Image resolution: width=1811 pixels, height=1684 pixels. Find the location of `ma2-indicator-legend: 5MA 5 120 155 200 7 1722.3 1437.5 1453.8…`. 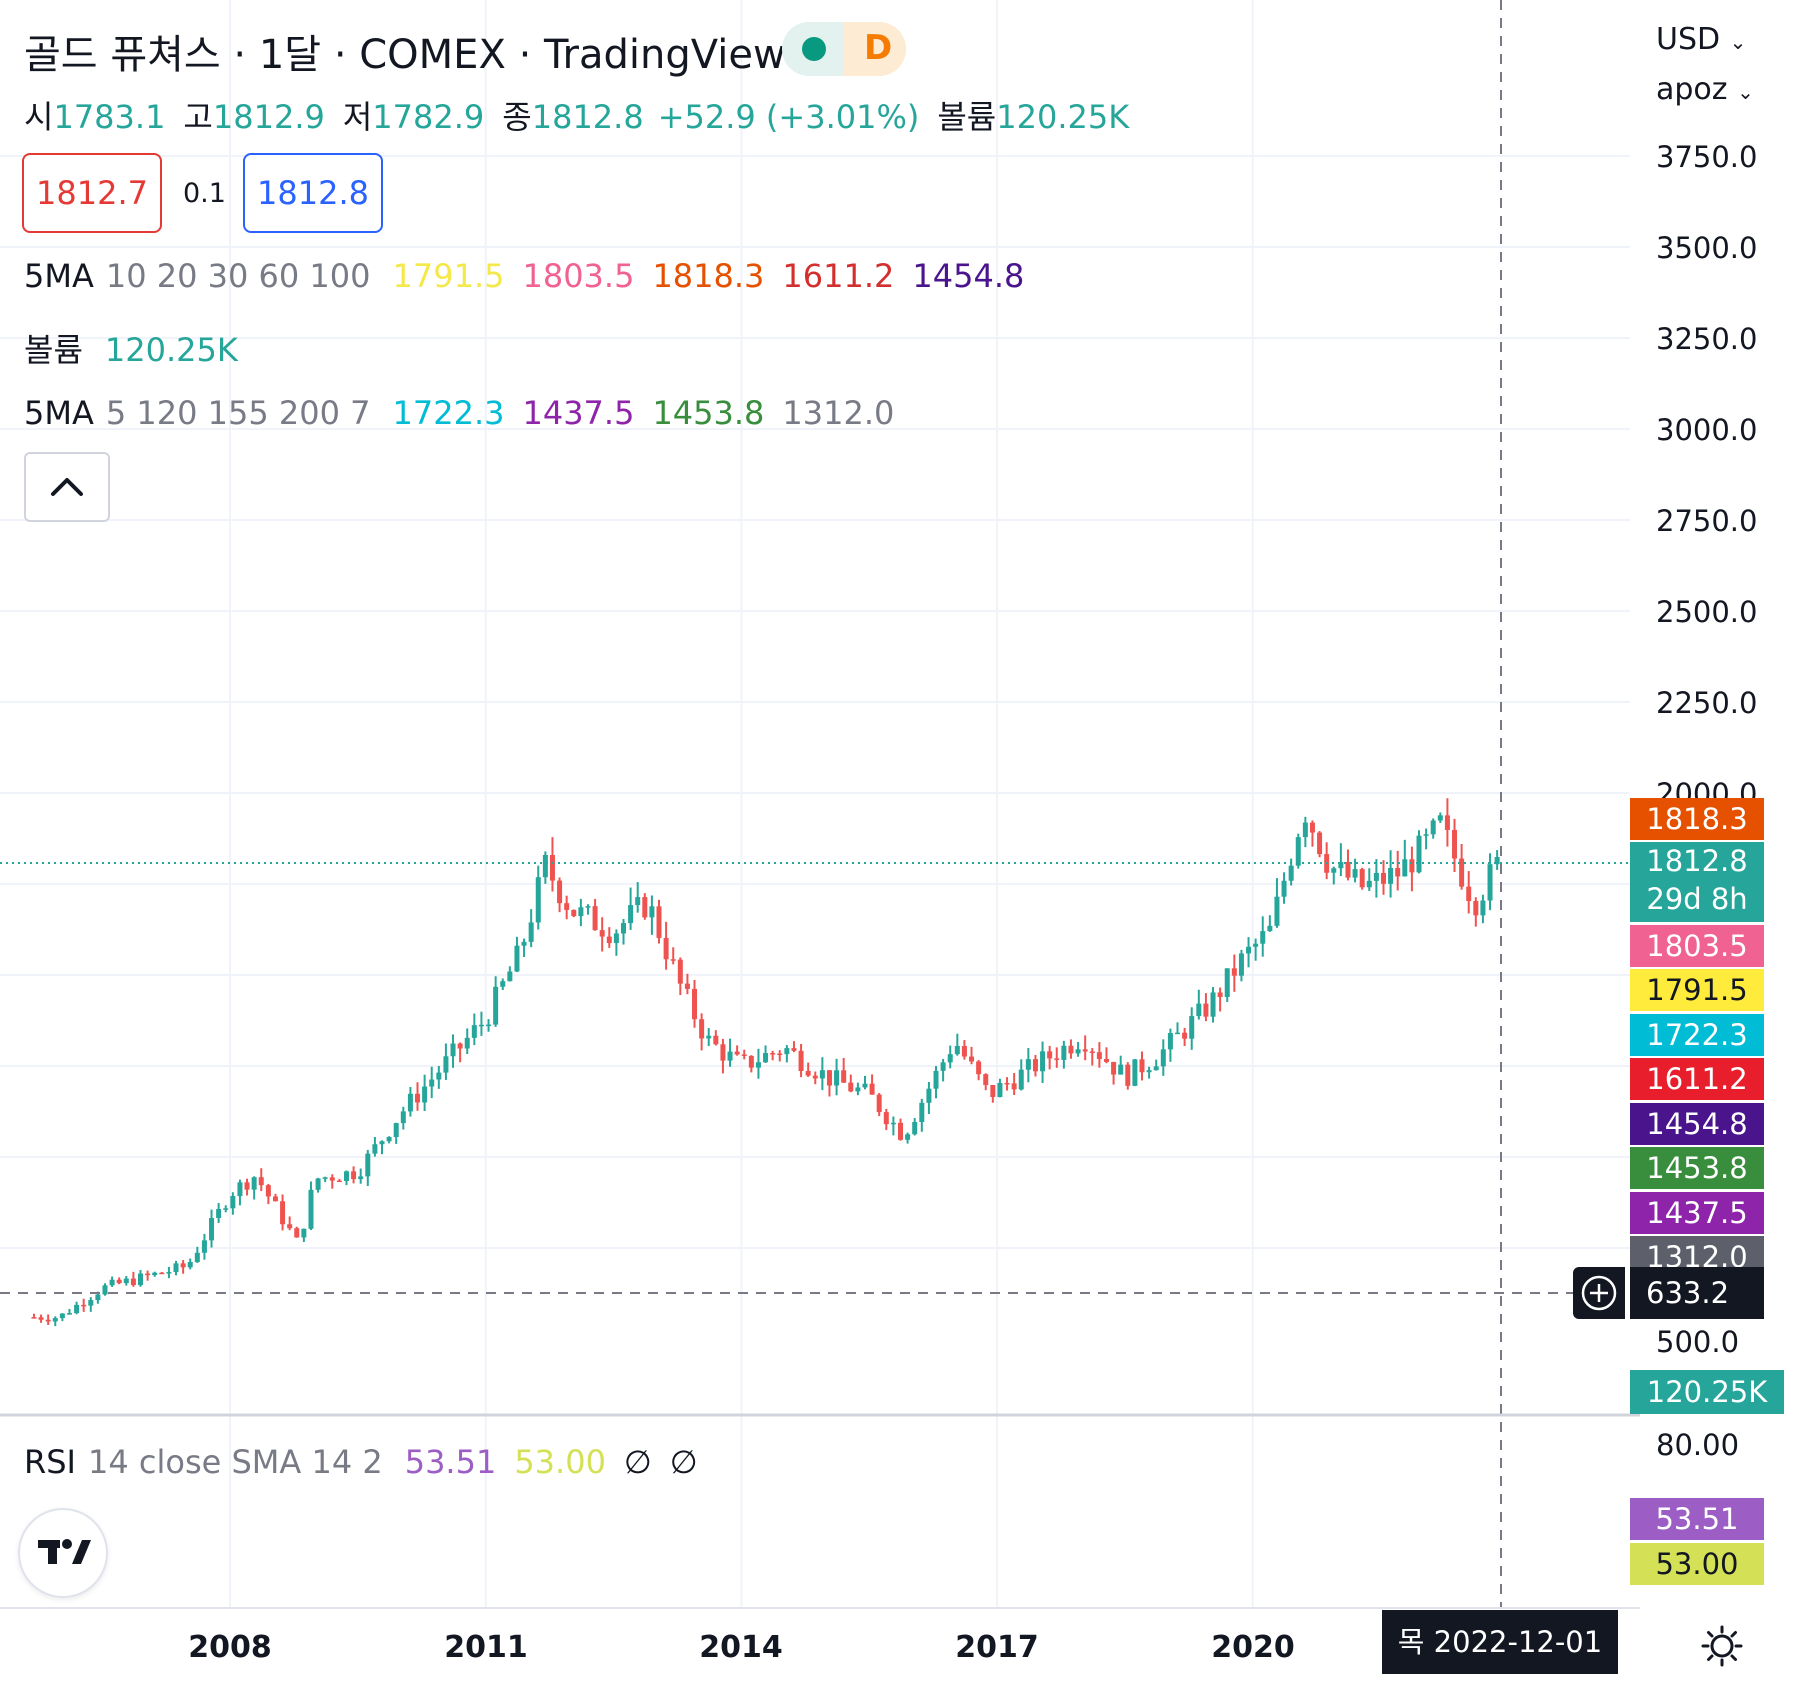

ma2-indicator-legend: 5MA 5 120 155 200 7 1722.3 1437.5 1453.8… is located at coordinates (459, 413).